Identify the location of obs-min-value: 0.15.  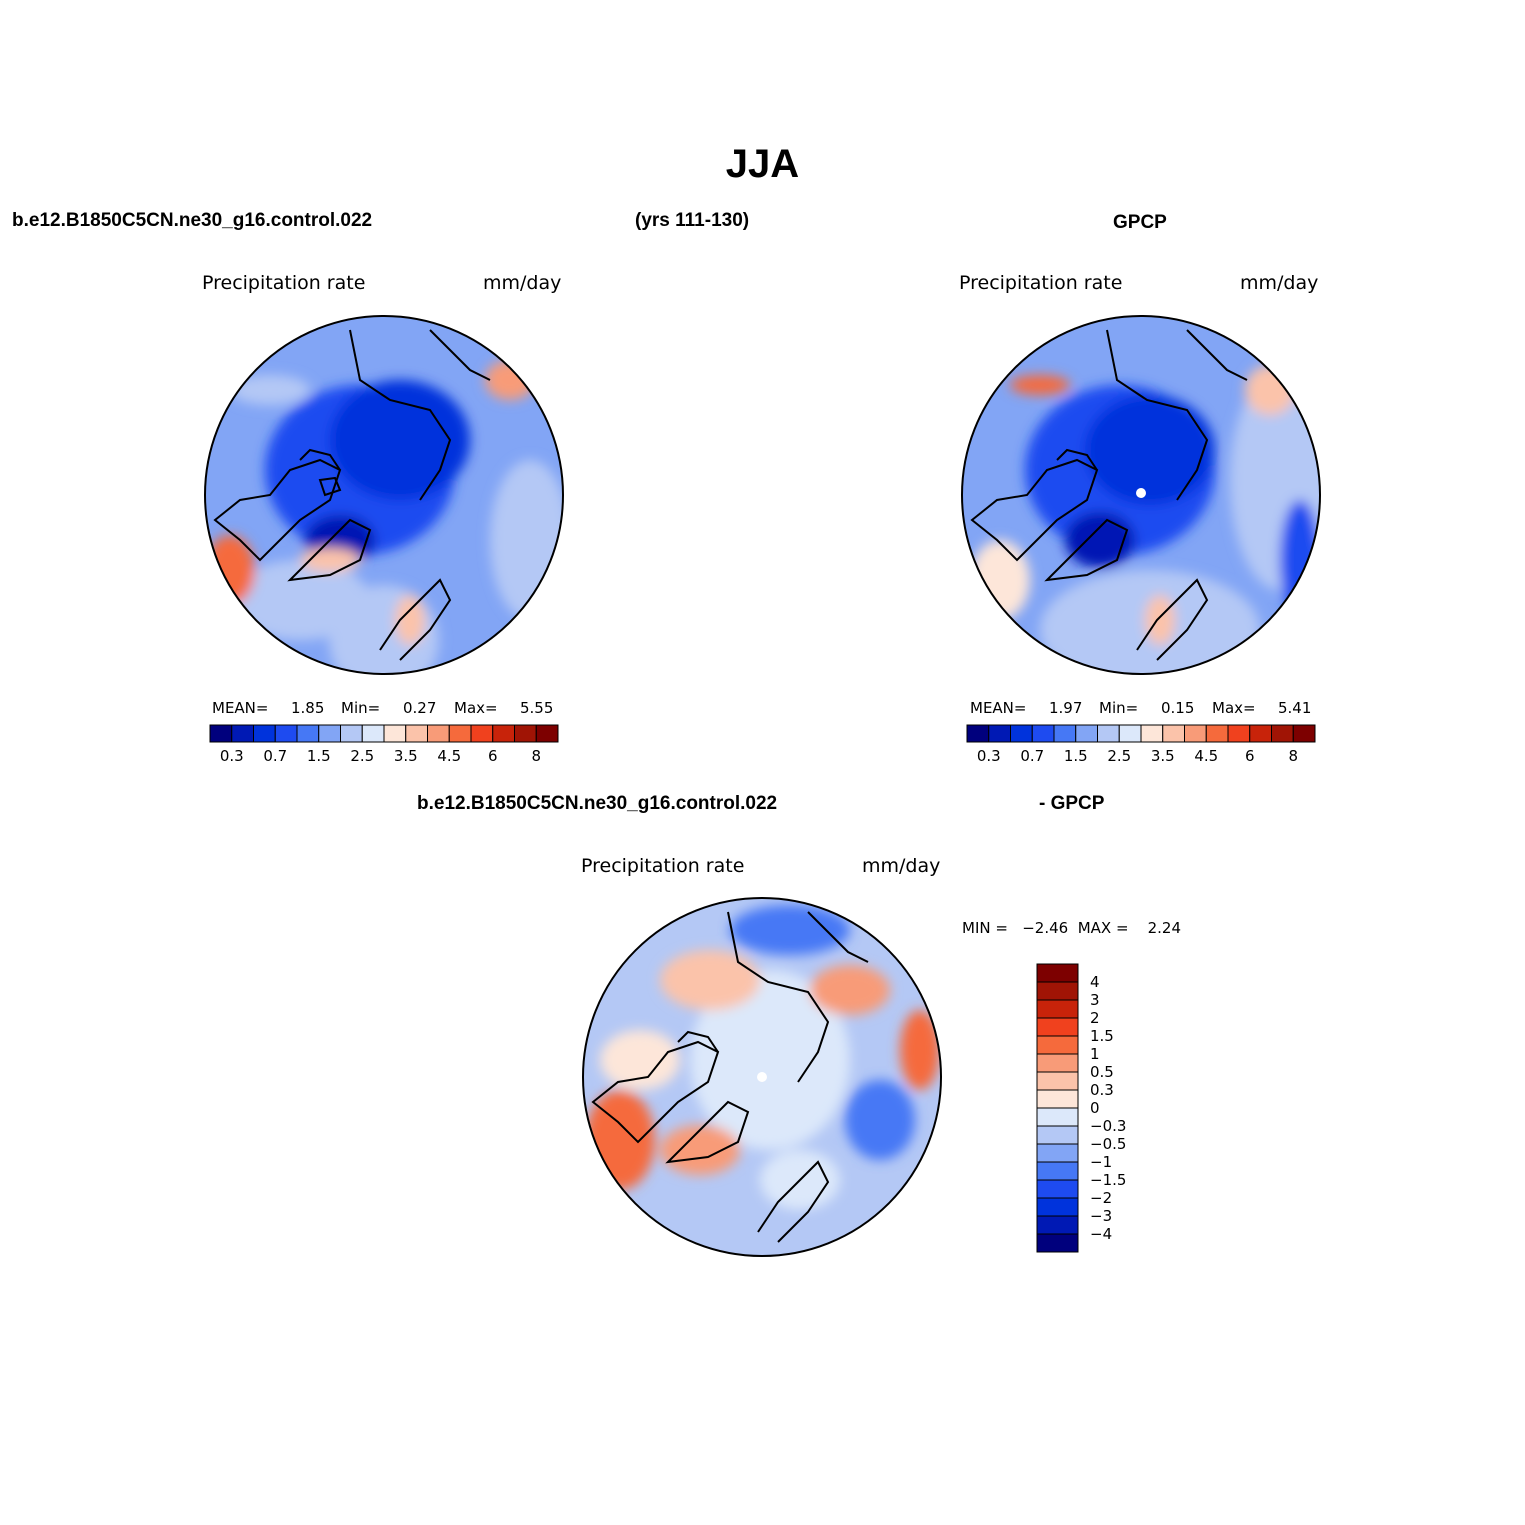
(1178, 708).